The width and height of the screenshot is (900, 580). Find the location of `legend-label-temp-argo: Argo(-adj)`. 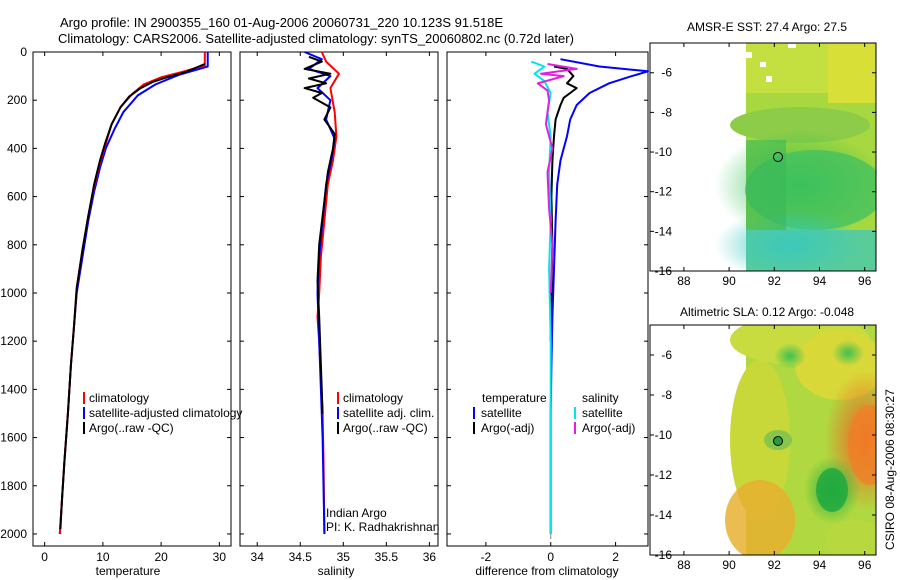

legend-label-temp-argo: Argo(-adj) is located at coordinates (507, 428).